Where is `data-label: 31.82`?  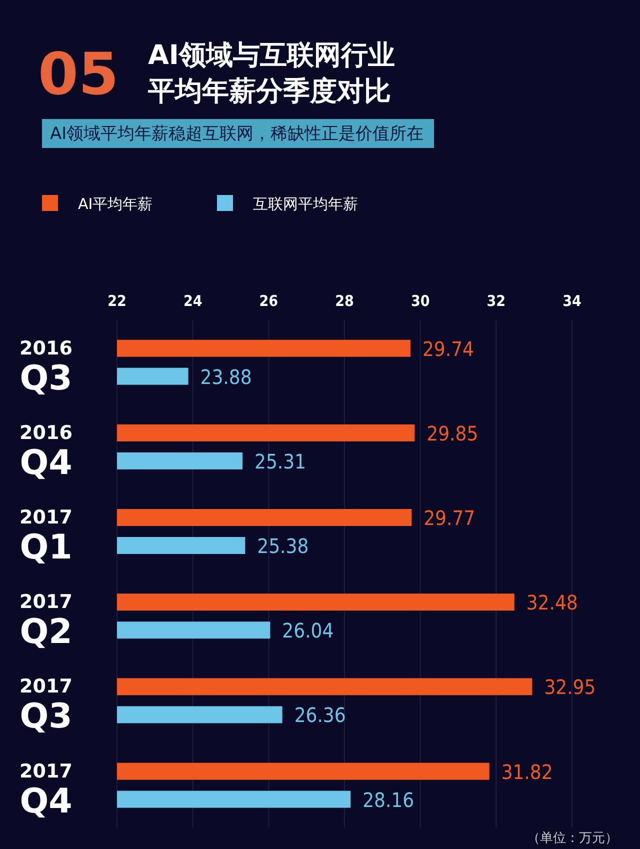
data-label: 31.82 is located at coordinates (527, 772).